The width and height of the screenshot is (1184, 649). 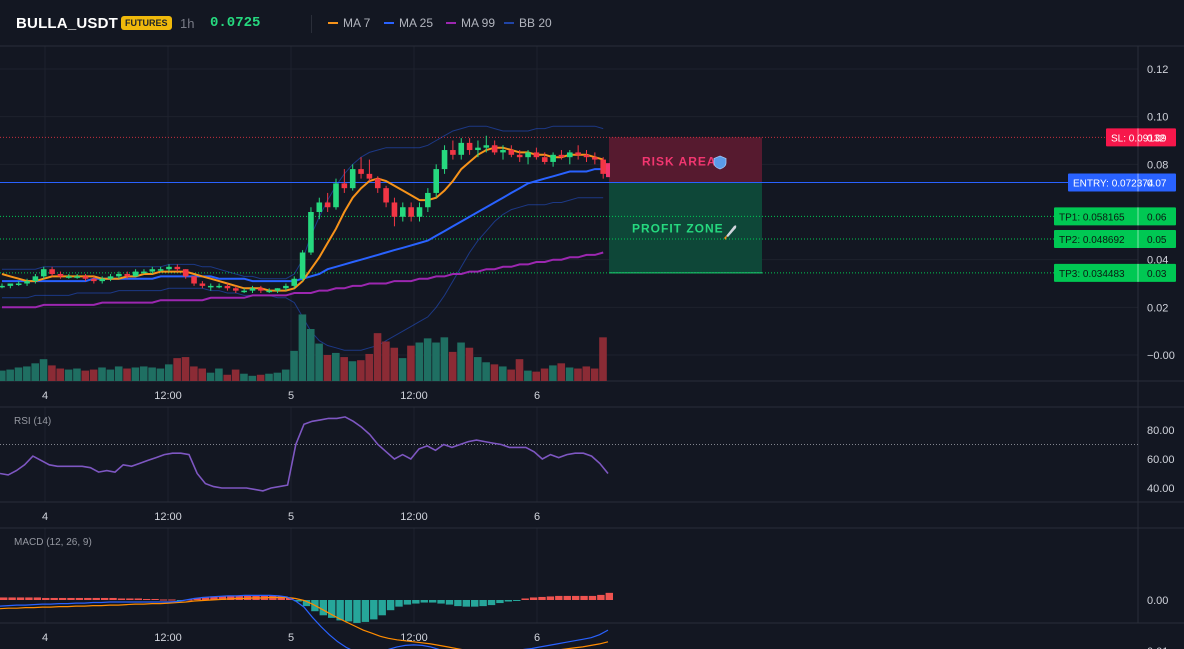 What do you see at coordinates (291, 517) in the screenshot?
I see `time-tick-label: 5` at bounding box center [291, 517].